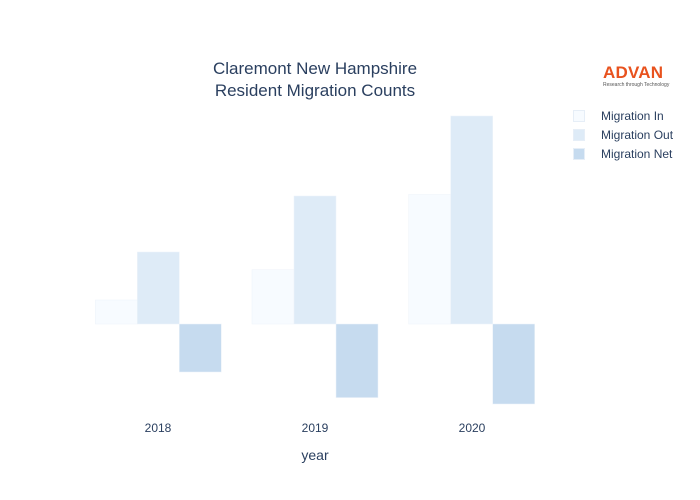 This screenshot has width=700, height=500. Describe the element at coordinates (579, 153) in the screenshot. I see `legend-swatch-migration-net` at that location.